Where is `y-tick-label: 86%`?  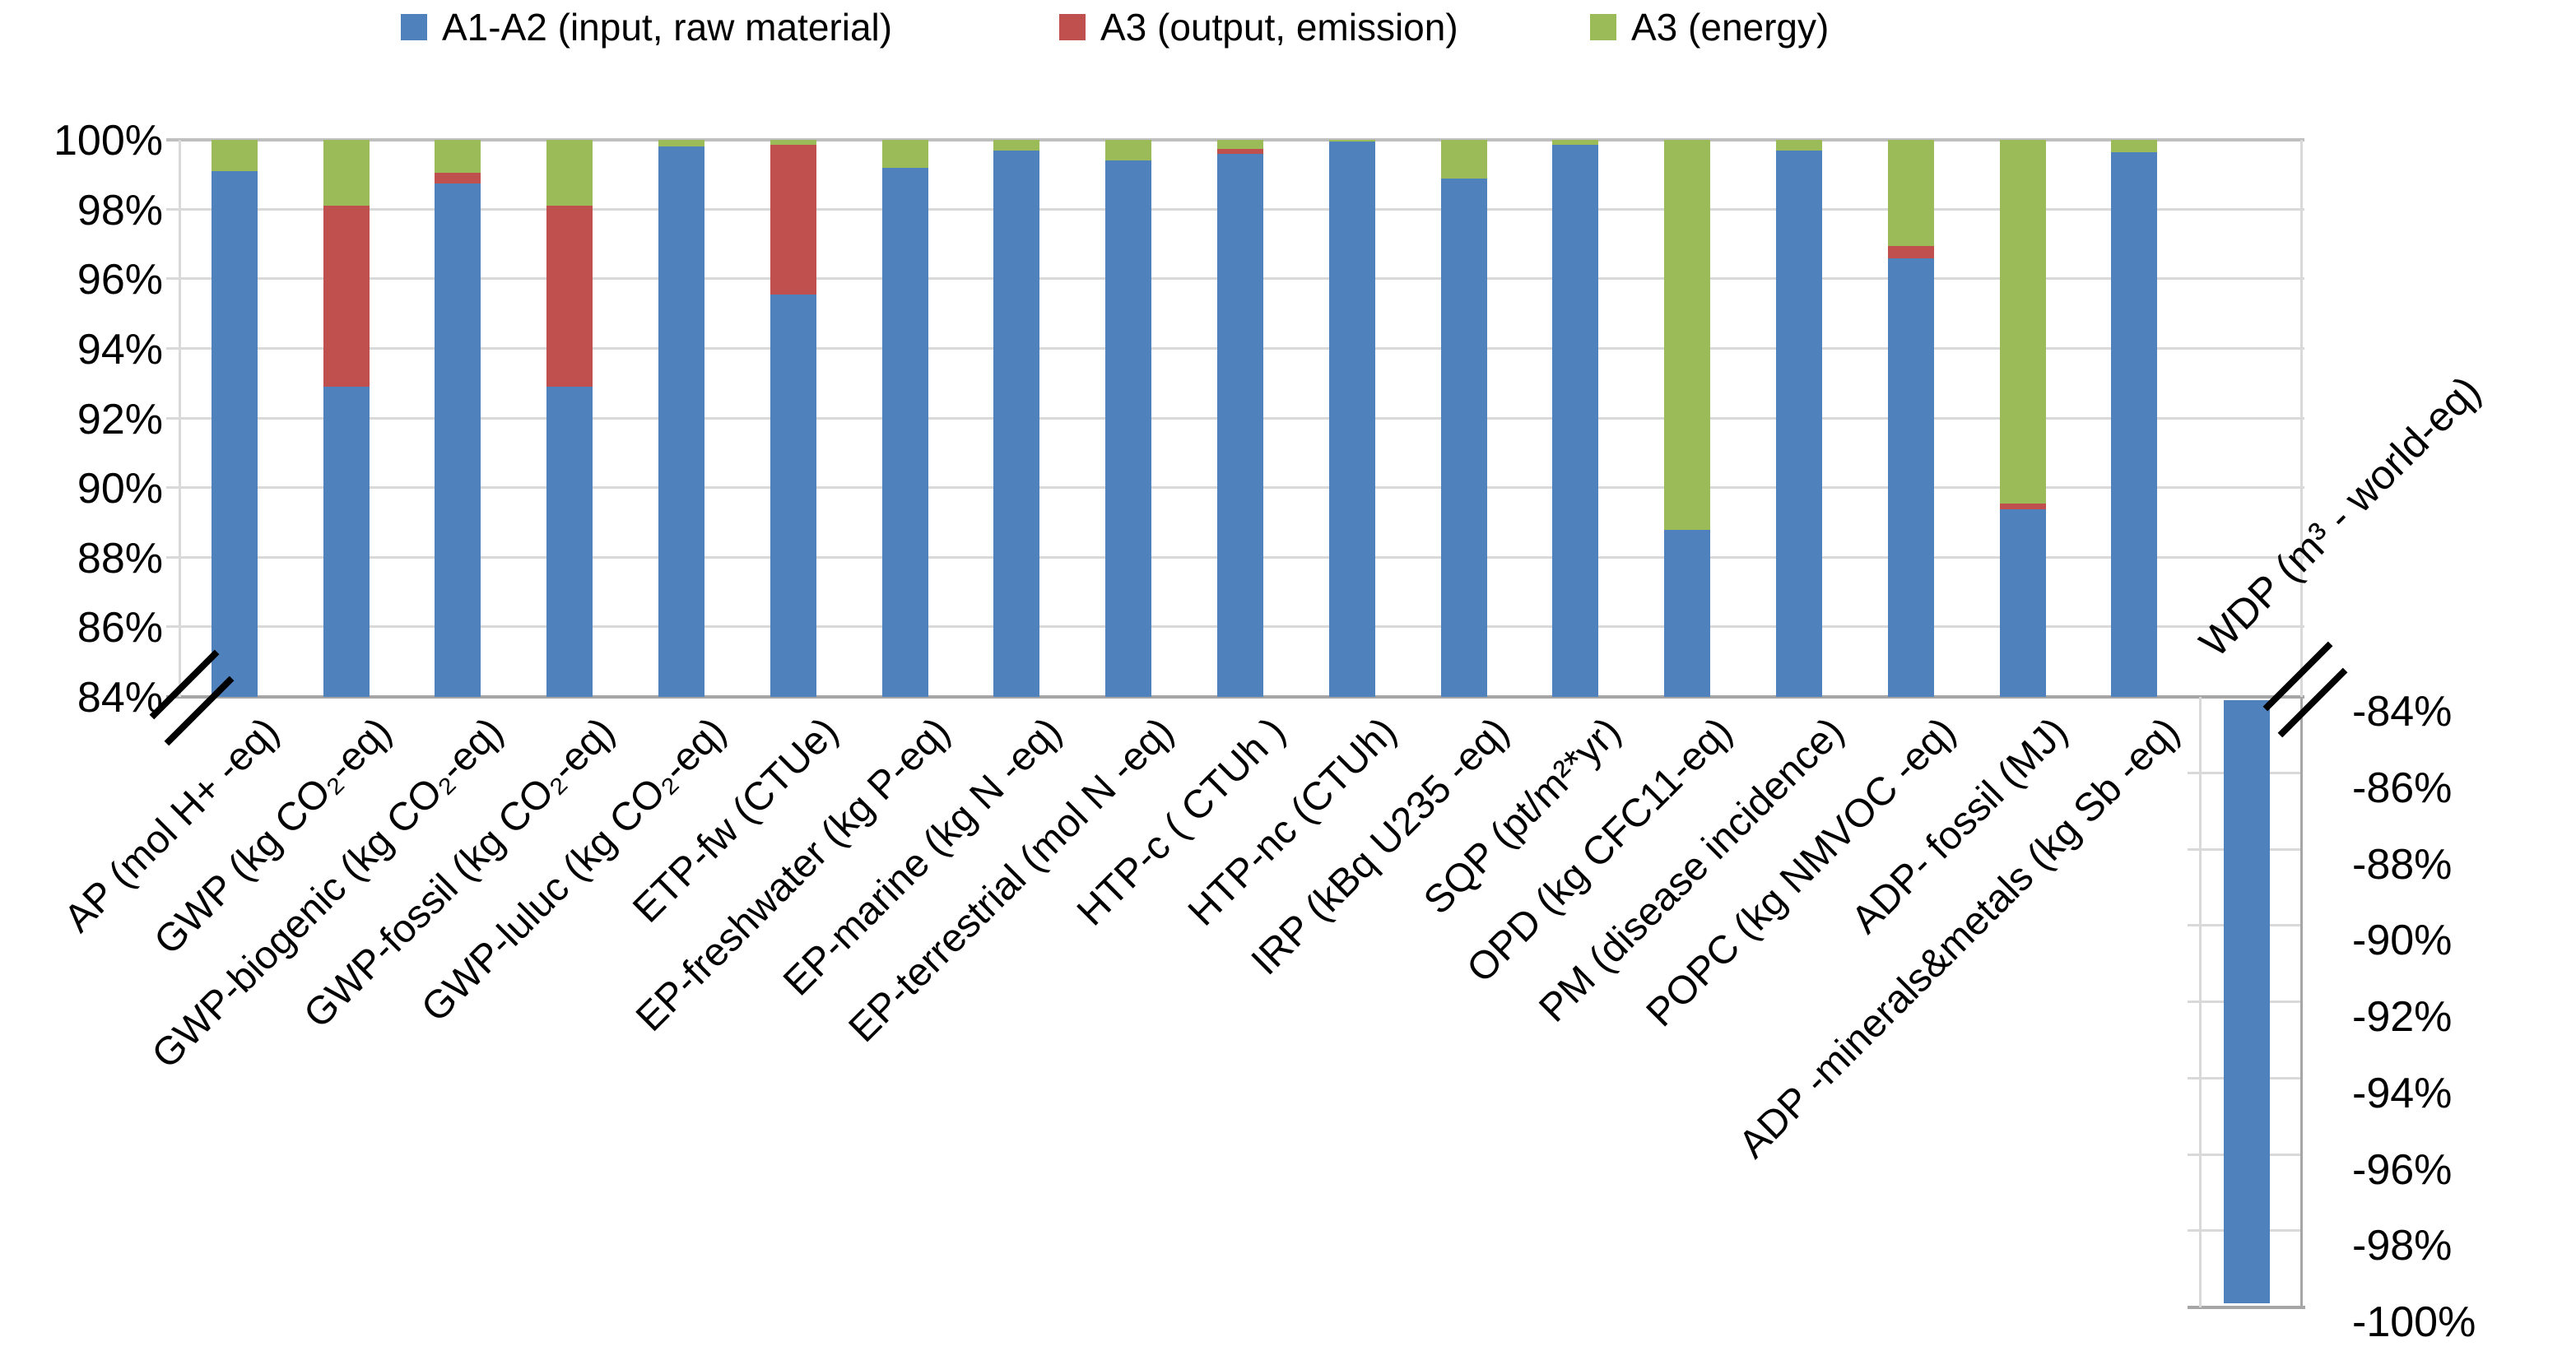
y-tick-label: 86% is located at coordinates (120, 628).